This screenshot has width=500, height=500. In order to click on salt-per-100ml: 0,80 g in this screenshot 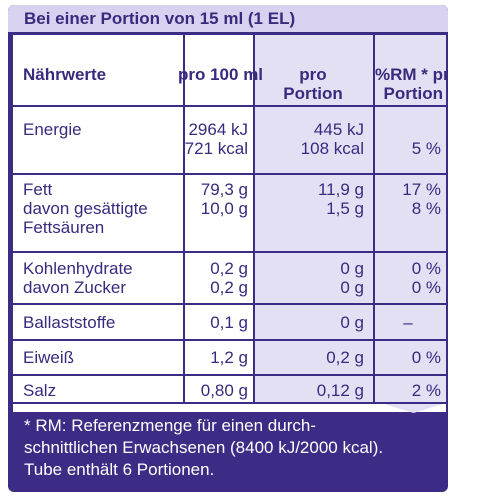, I will do `click(224, 390)`.